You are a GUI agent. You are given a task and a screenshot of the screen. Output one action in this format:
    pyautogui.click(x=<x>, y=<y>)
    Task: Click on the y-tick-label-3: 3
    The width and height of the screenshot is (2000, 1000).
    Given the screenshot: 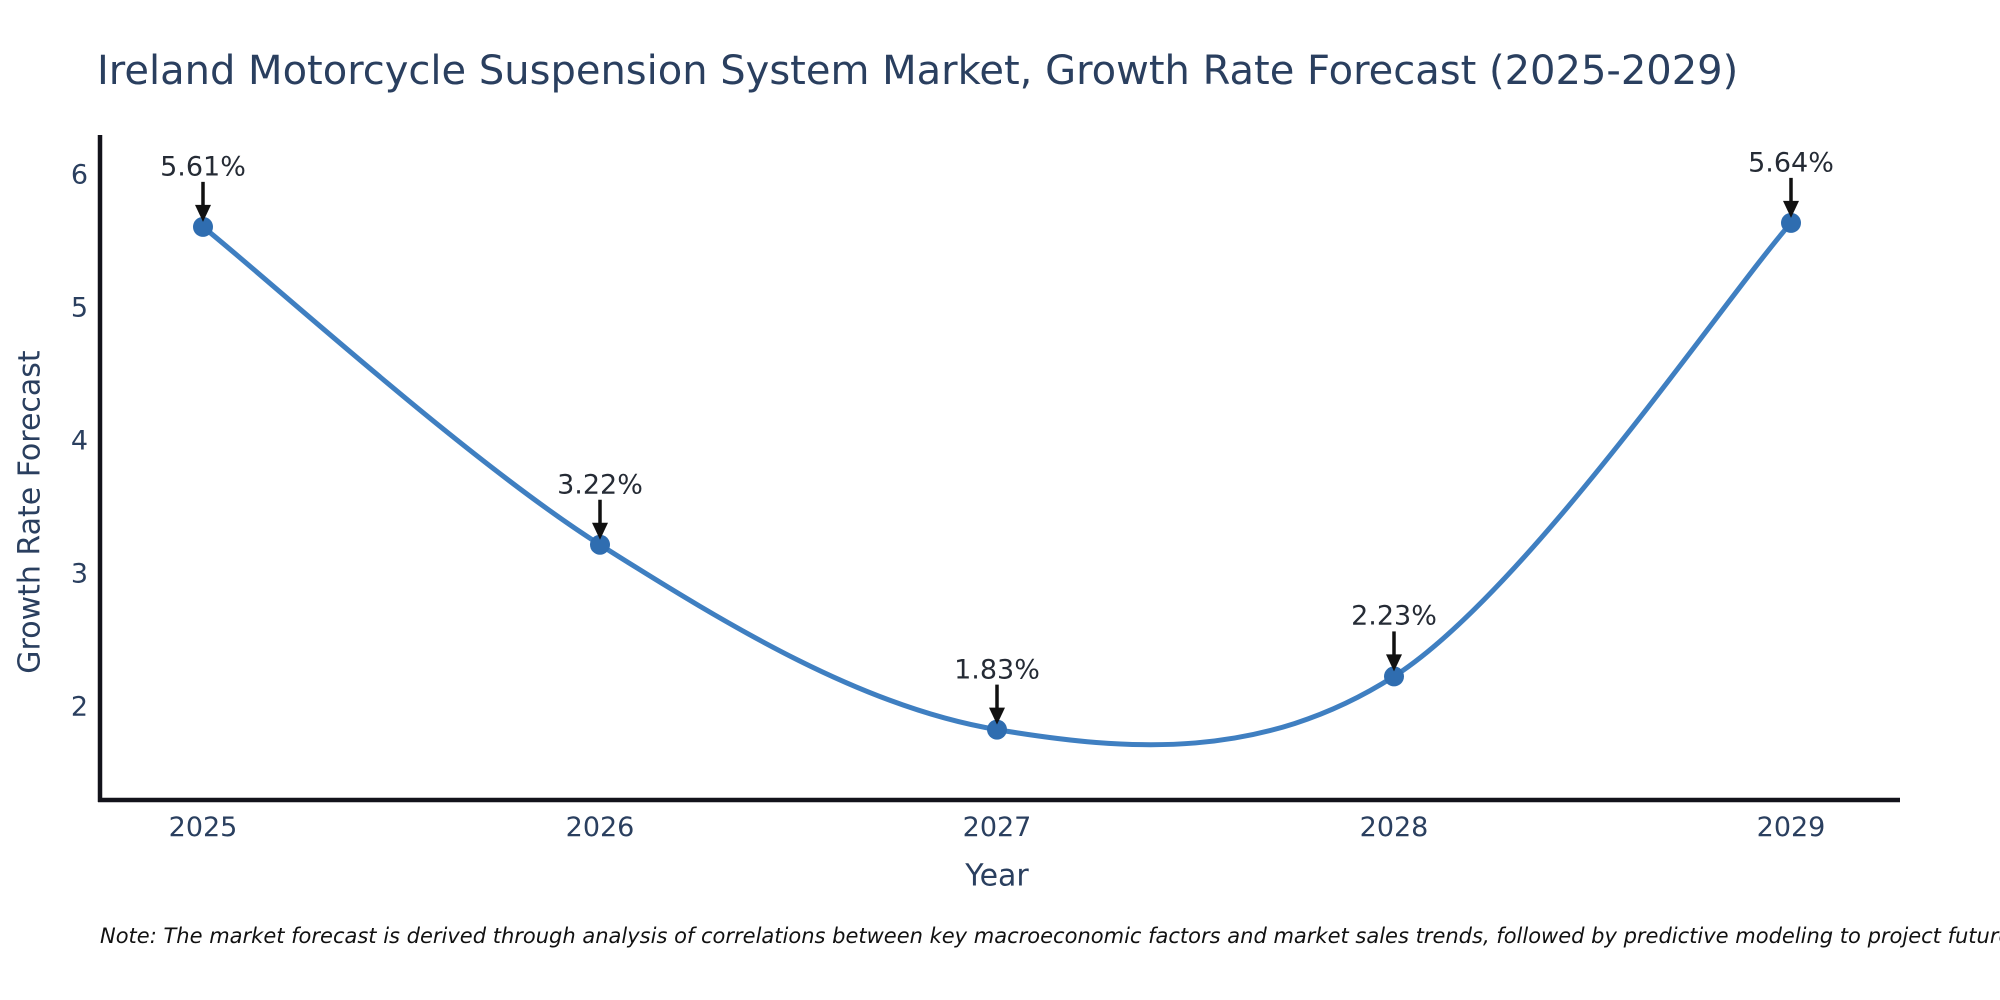 What is the action you would take?
    pyautogui.click(x=79, y=574)
    